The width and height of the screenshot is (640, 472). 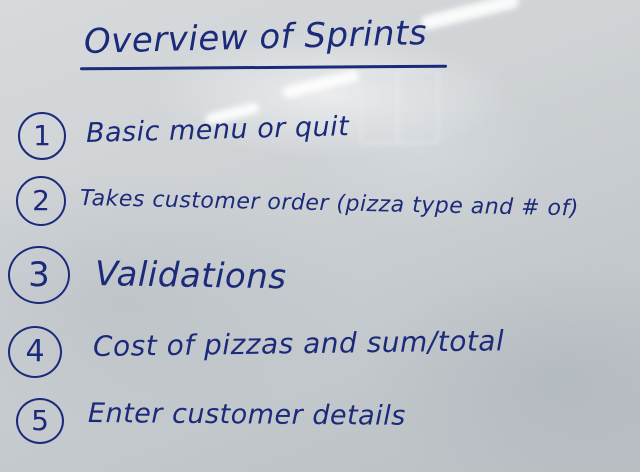 What do you see at coordinates (40, 421) in the screenshot?
I see `item-number-circle: 5` at bounding box center [40, 421].